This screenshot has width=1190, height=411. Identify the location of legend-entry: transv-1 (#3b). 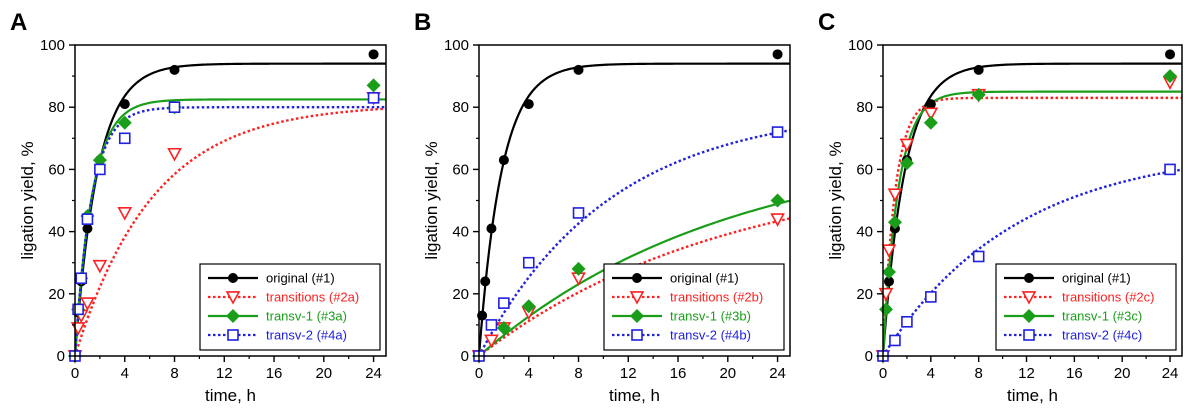
(710, 316).